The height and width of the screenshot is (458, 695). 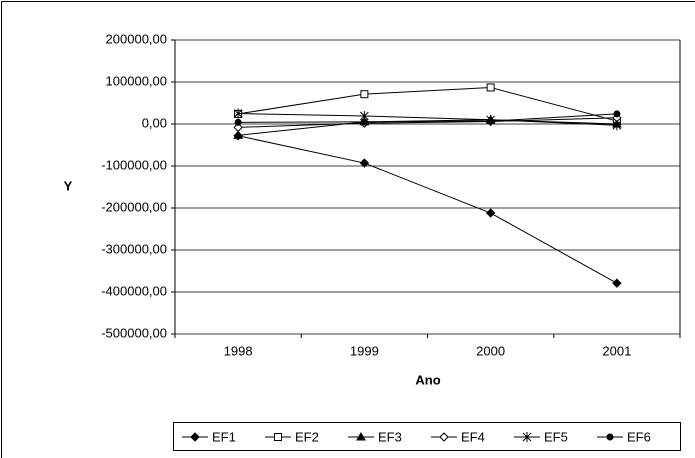 What do you see at coordinates (639, 436) in the screenshot?
I see `legend-label: EF6` at bounding box center [639, 436].